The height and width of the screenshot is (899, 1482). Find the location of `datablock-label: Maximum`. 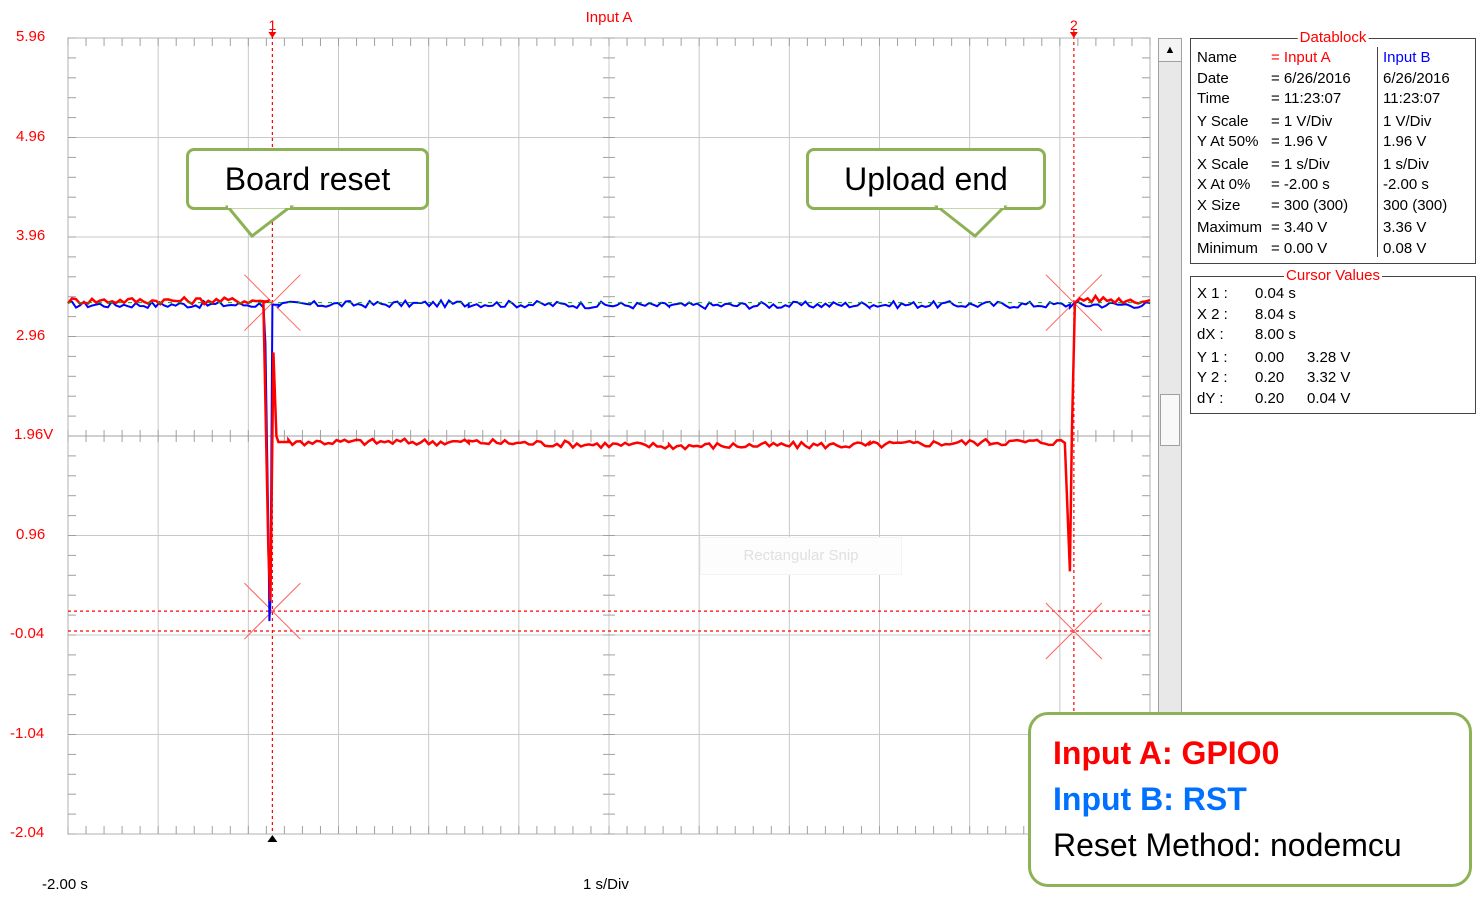

datablock-label: Maximum is located at coordinates (1230, 227).